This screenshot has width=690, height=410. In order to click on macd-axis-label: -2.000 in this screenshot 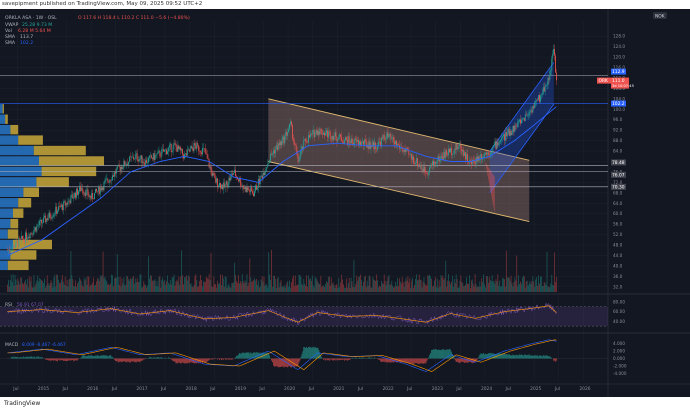, I will do `click(620, 366)`.